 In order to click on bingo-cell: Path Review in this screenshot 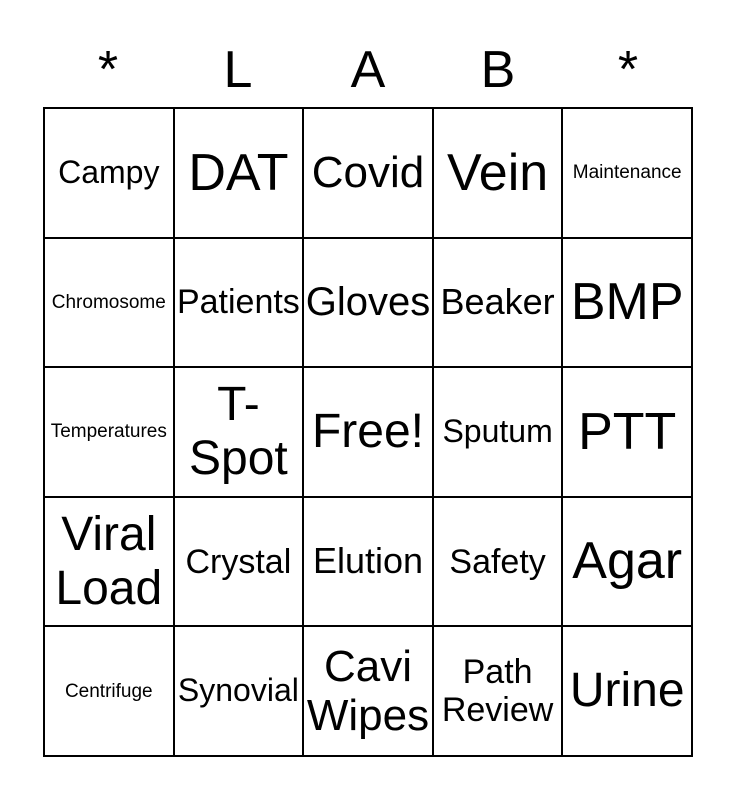, I will do `click(497, 691)`.